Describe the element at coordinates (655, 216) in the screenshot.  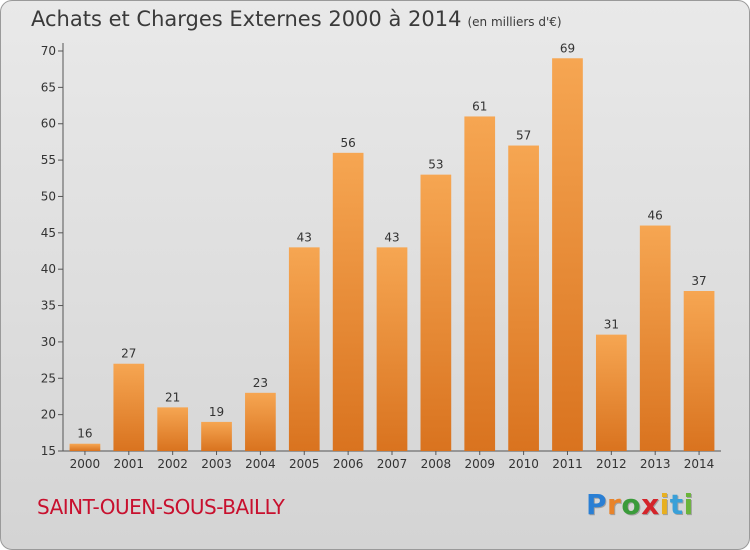
I see `value-label-2013: 46` at that location.